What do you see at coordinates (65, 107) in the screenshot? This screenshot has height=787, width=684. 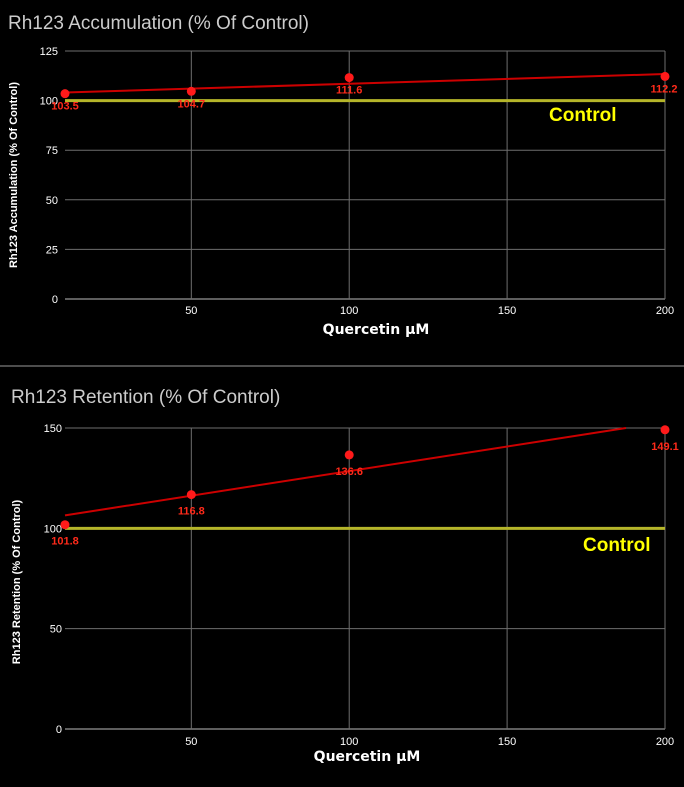 I see `data-label: 103.5` at bounding box center [65, 107].